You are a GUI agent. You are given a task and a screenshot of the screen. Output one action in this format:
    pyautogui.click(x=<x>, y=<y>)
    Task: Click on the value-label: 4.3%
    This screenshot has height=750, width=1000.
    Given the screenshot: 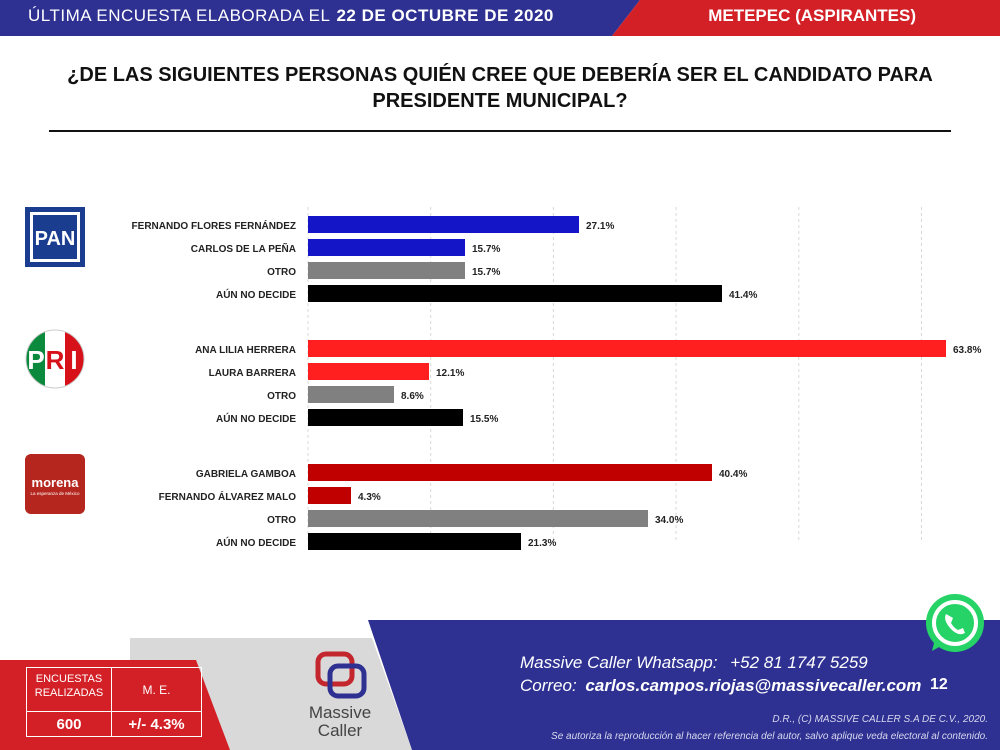 What is the action you would take?
    pyautogui.click(x=369, y=497)
    